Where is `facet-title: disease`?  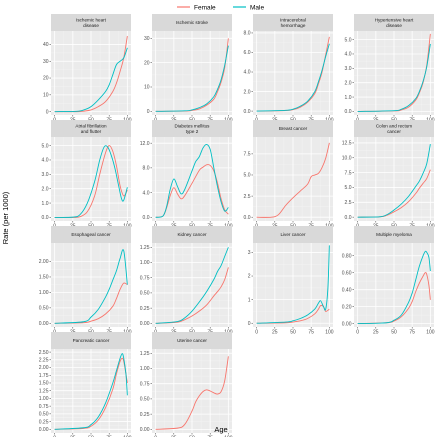
facet-title: disease is located at coordinates (91, 25).